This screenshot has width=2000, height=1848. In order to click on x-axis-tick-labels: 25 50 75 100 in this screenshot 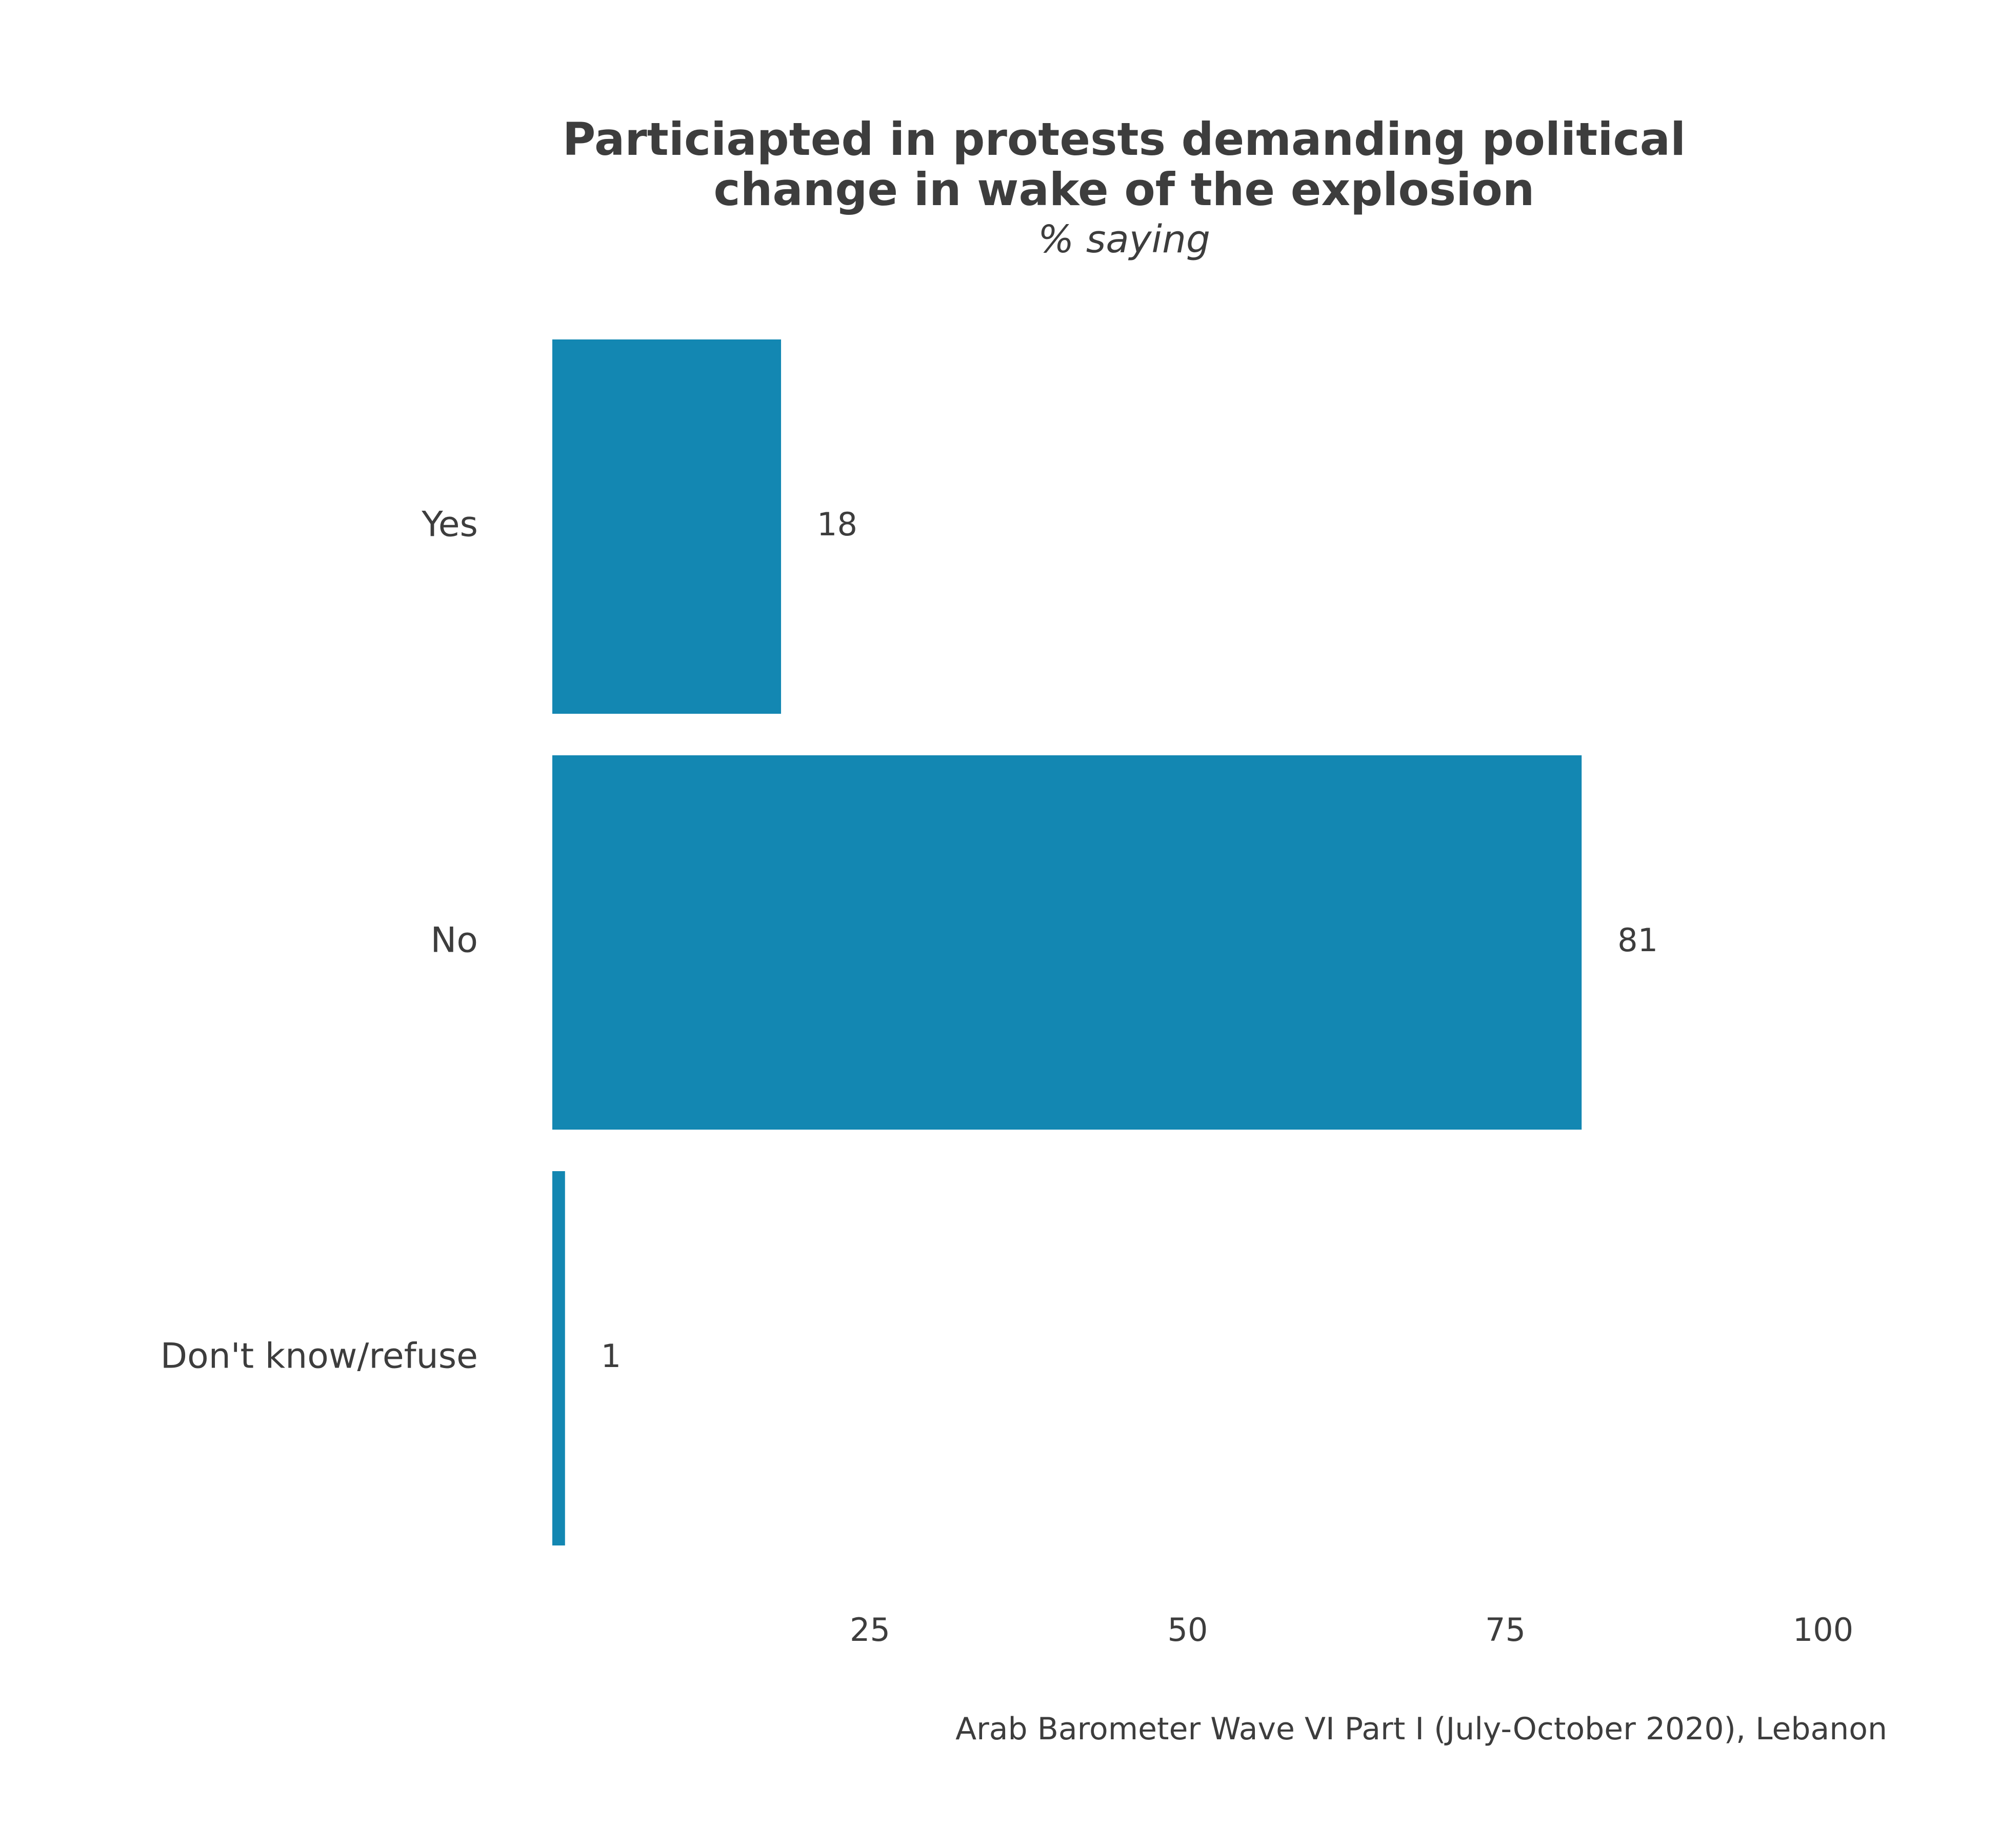, I will do `click(1351, 1630)`.